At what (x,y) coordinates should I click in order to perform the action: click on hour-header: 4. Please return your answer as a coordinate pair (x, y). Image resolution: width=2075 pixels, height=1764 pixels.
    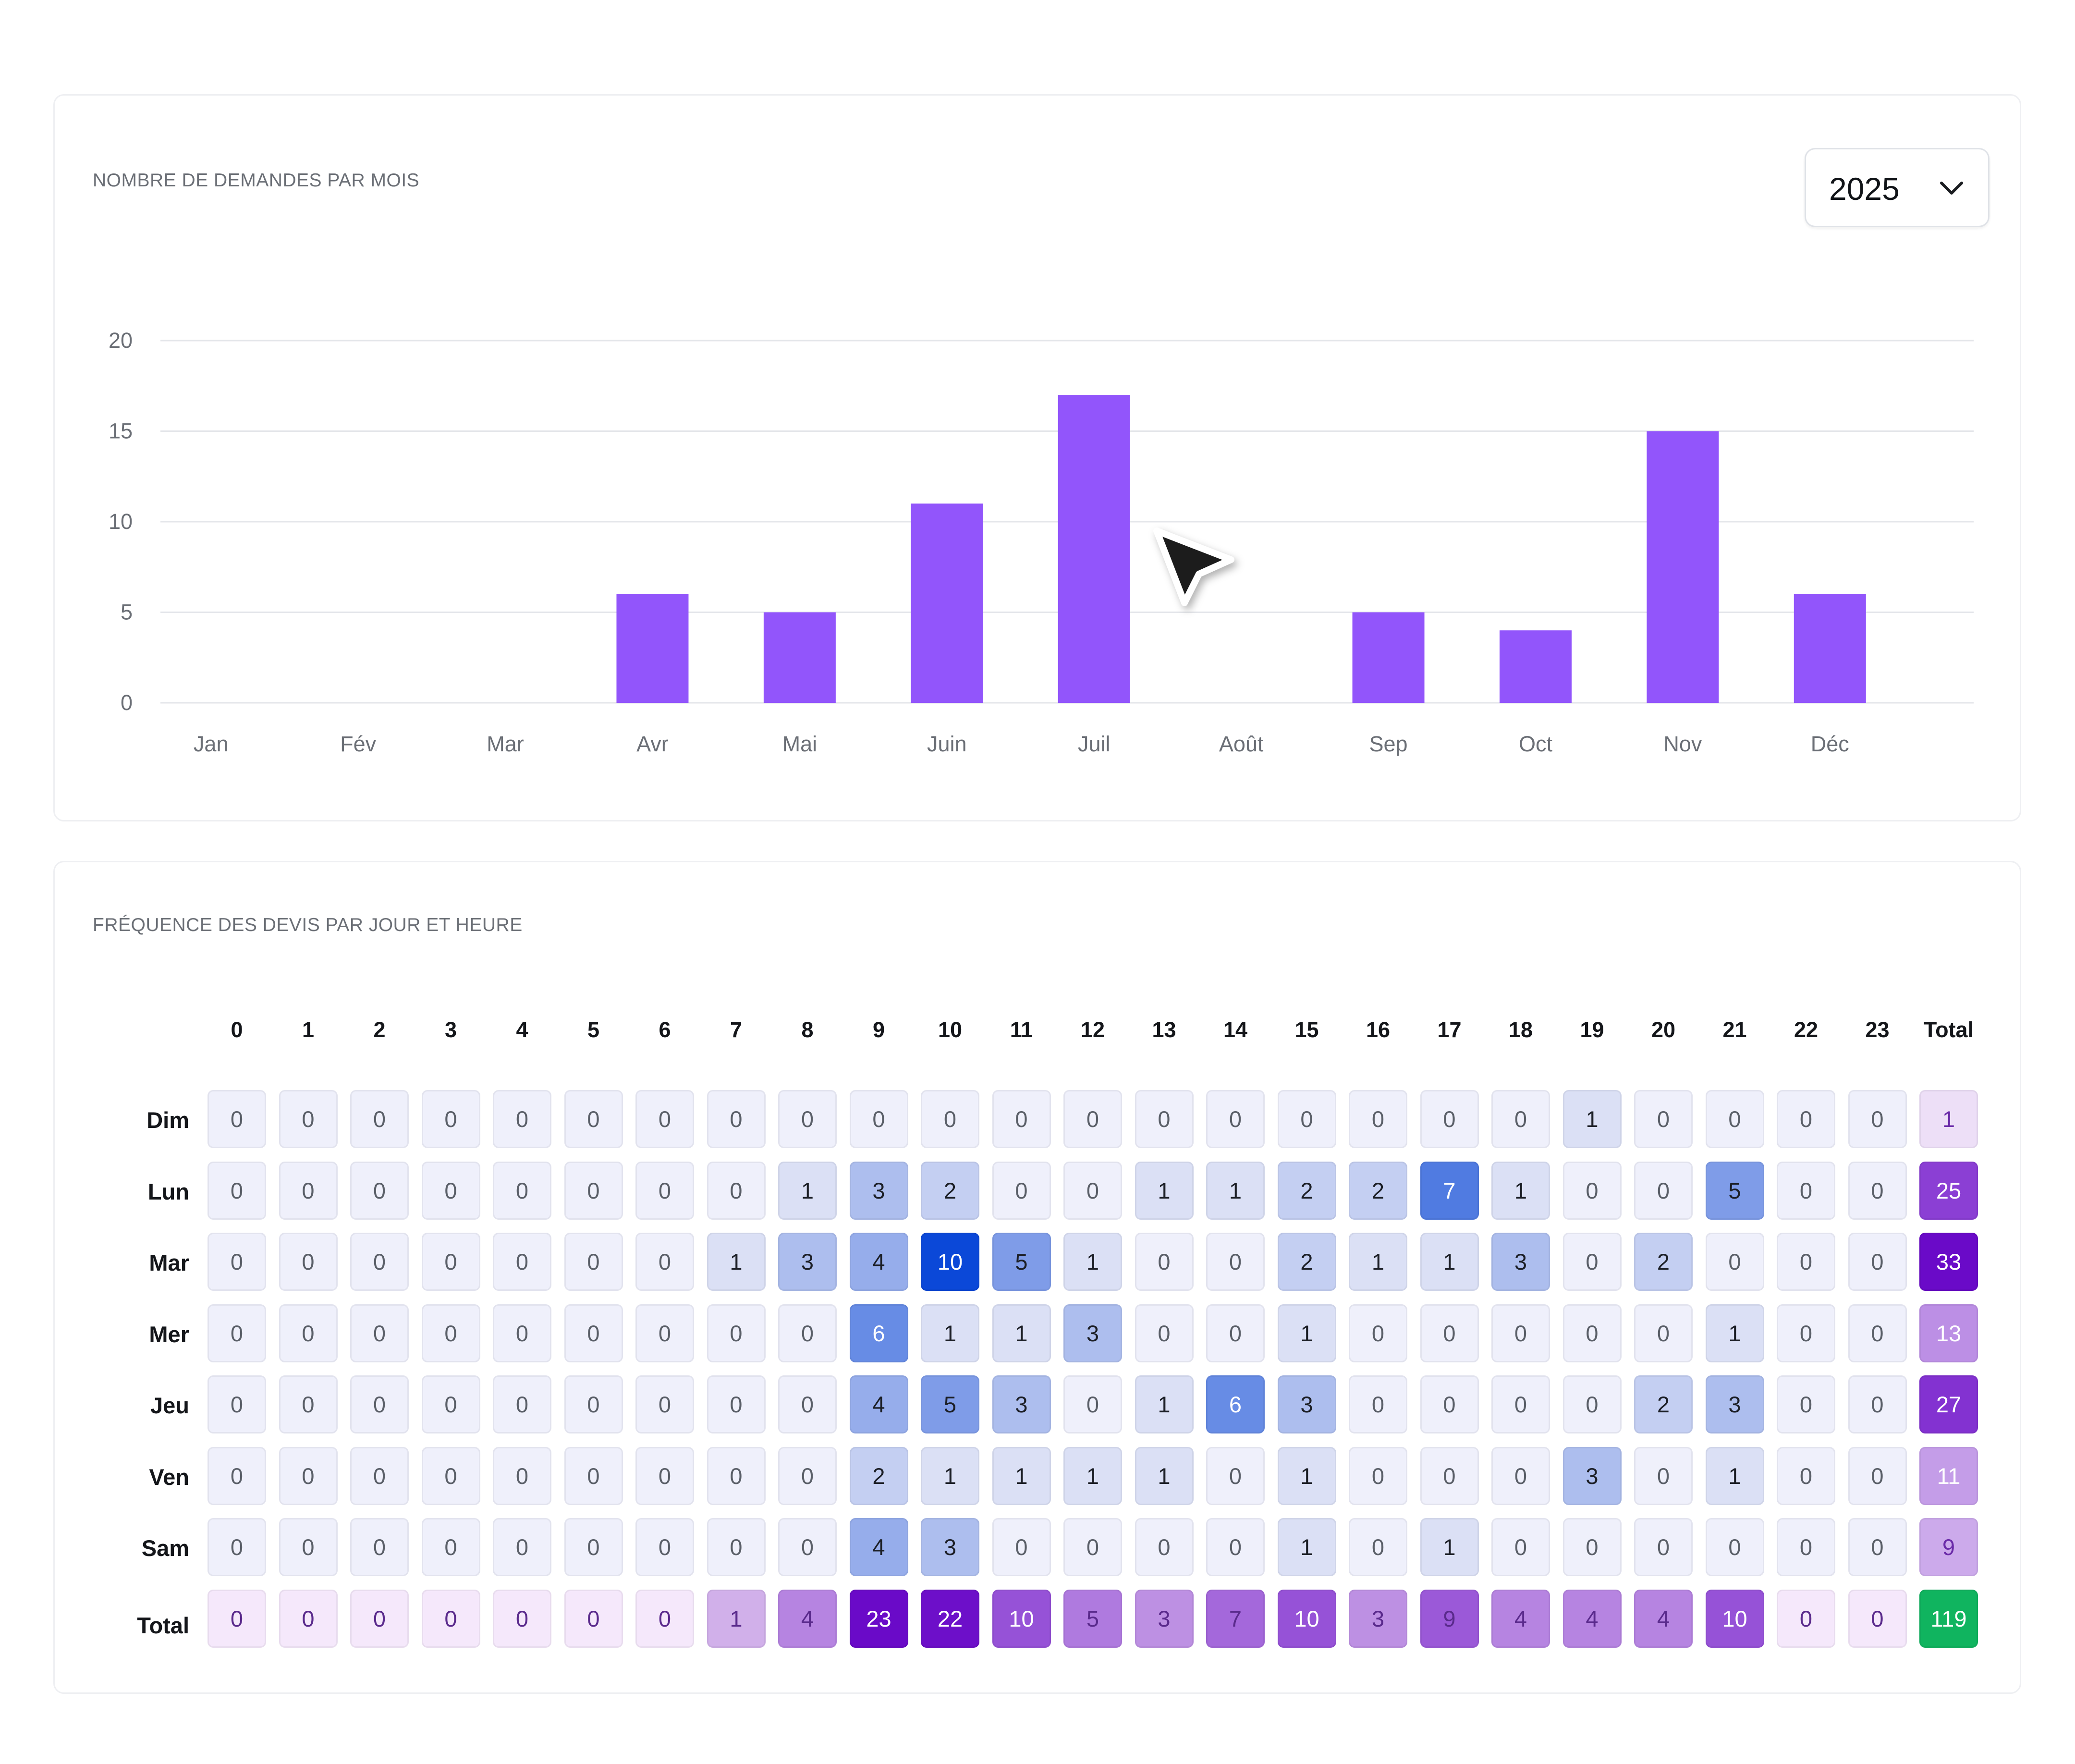
    Looking at the image, I should click on (522, 1029).